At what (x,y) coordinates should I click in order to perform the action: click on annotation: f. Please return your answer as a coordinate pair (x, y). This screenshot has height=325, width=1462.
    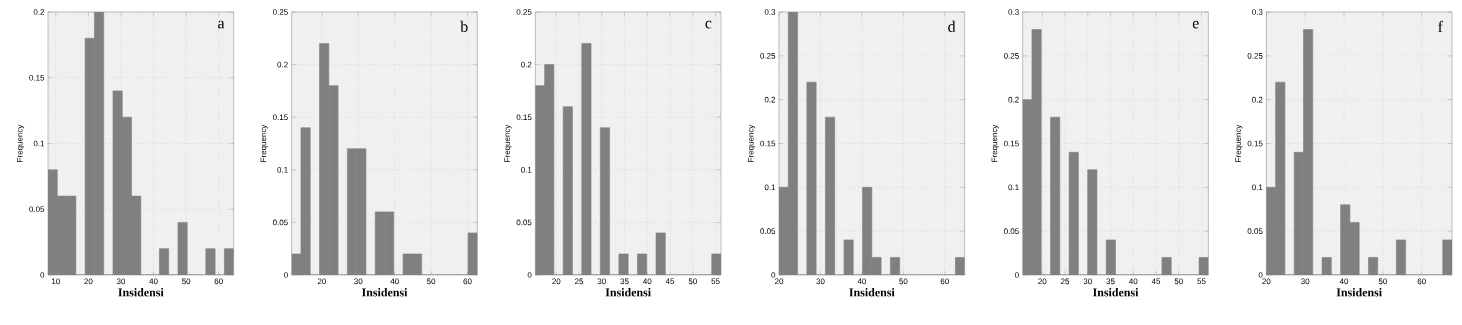
    Looking at the image, I should click on (1440, 26).